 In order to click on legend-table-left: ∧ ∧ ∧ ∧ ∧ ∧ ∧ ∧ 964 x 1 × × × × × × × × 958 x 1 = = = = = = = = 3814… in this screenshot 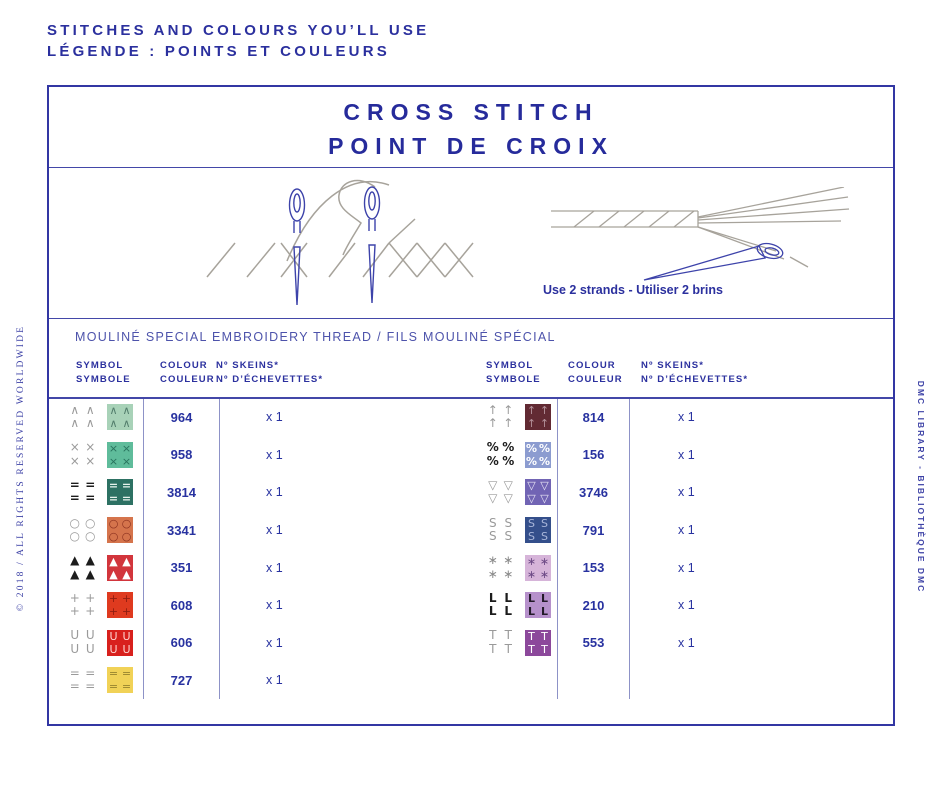, I will do `click(226, 549)`.